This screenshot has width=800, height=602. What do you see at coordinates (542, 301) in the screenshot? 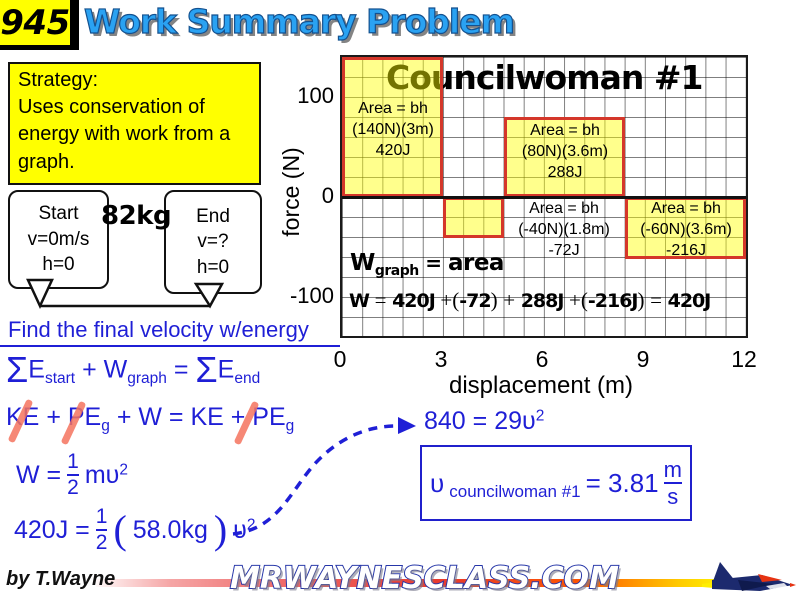
I see `sum-term: 288J` at bounding box center [542, 301].